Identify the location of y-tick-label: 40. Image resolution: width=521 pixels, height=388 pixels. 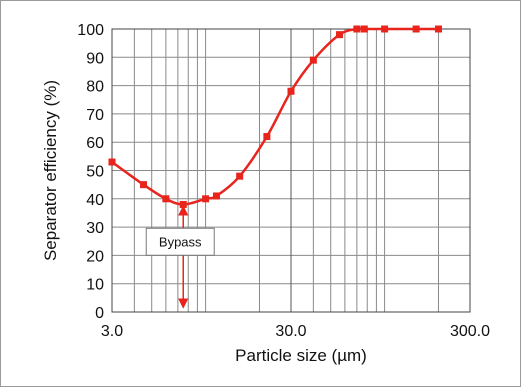
(95, 200).